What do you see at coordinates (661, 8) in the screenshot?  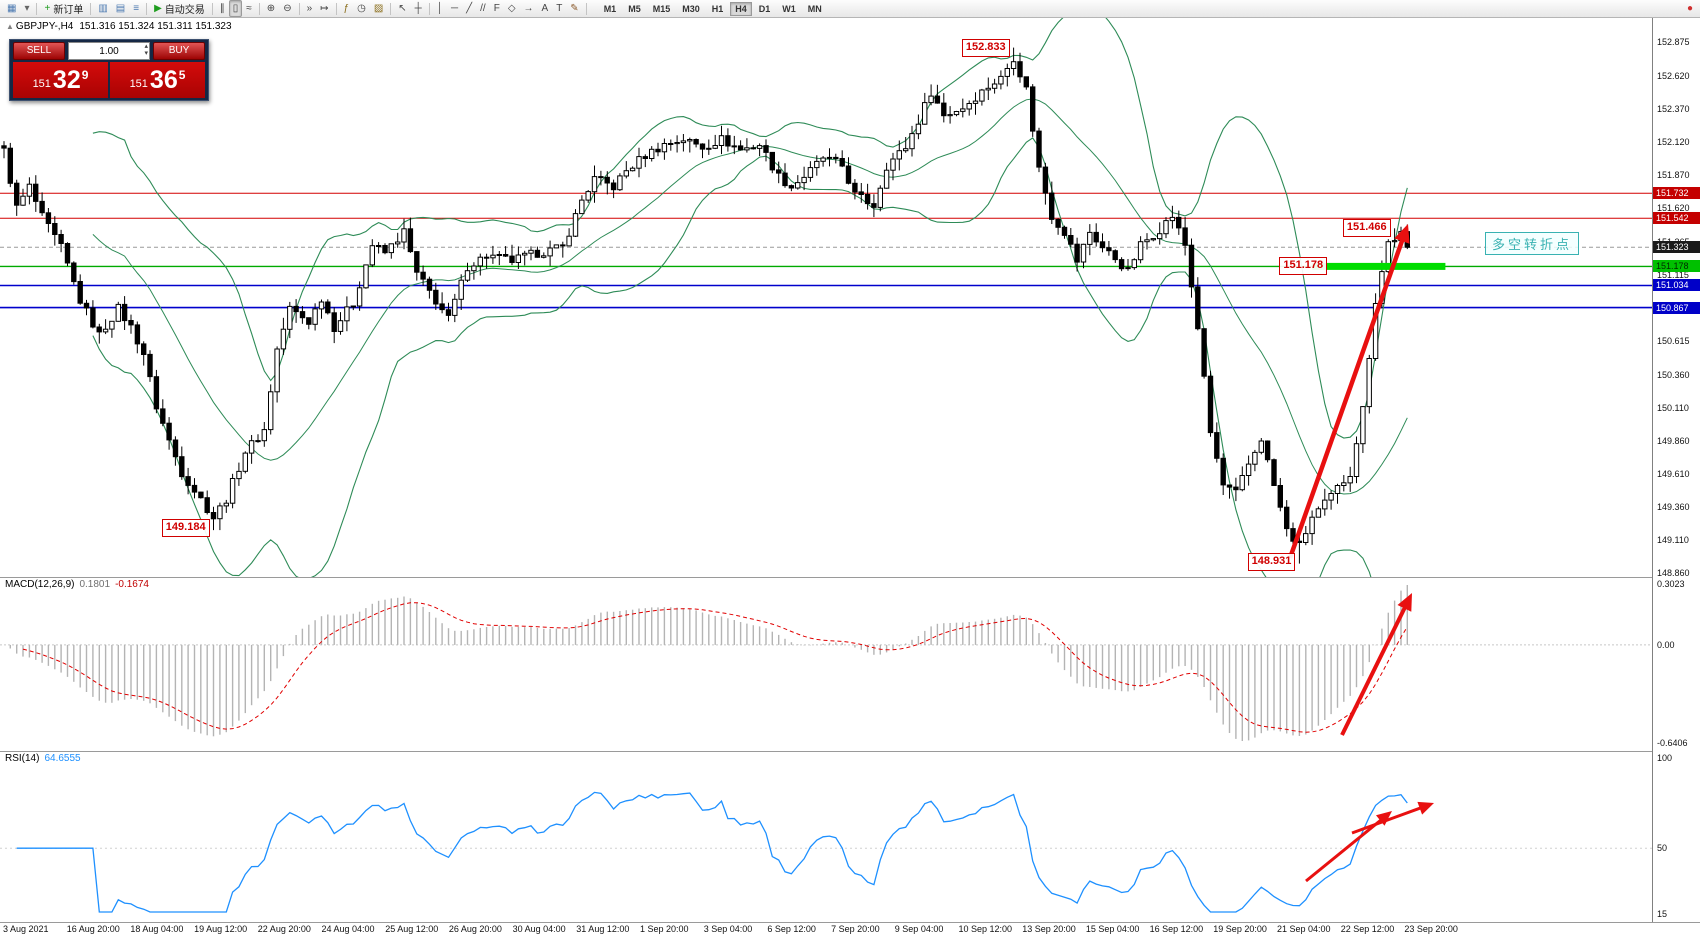 I see `timeframe-button-m15: M15` at bounding box center [661, 8].